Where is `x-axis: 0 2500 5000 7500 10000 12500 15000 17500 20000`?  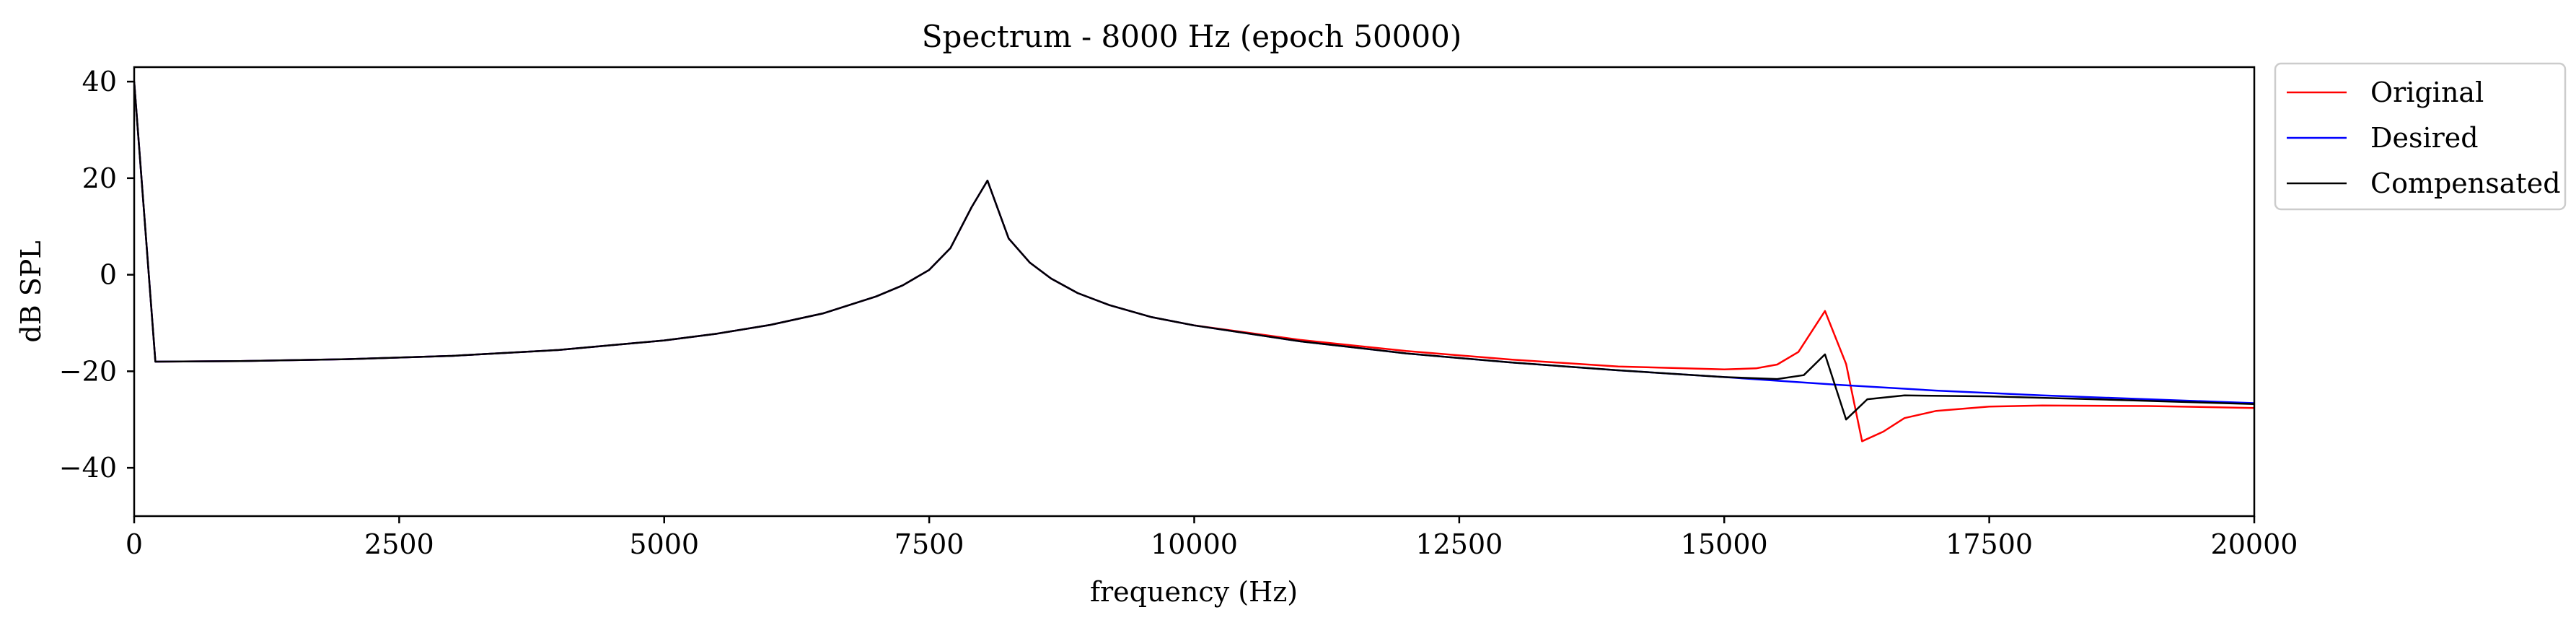 x-axis: 0 2500 5000 7500 10000 12500 15000 17500 20000 is located at coordinates (1212, 538).